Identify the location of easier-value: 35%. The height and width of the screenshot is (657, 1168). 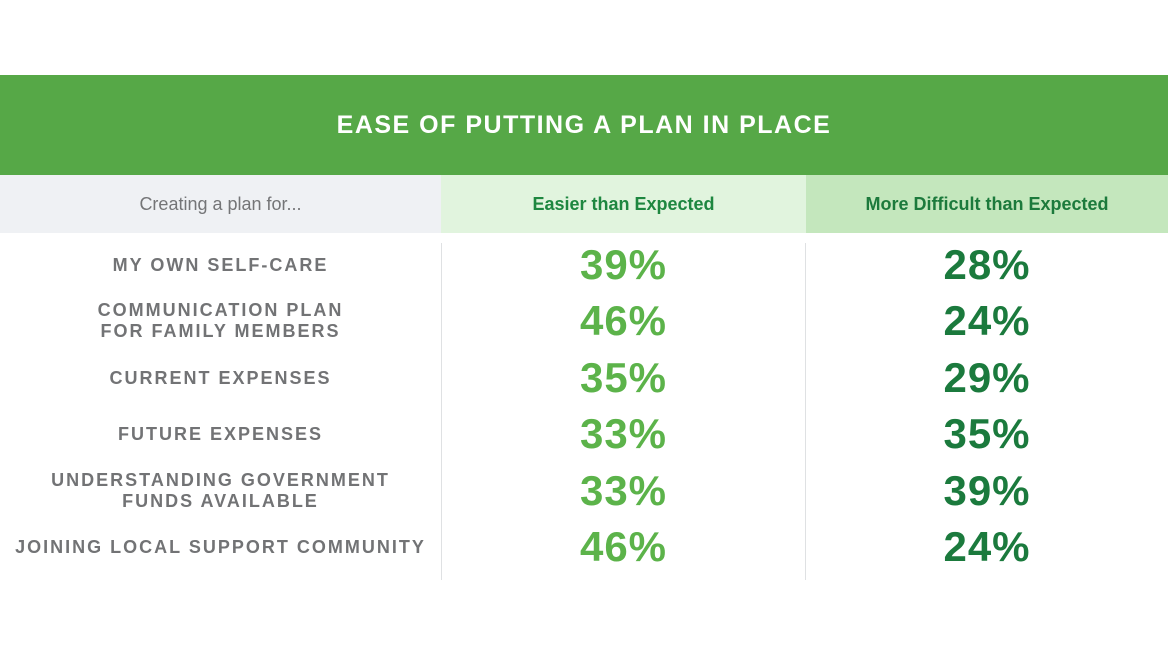
(623, 377).